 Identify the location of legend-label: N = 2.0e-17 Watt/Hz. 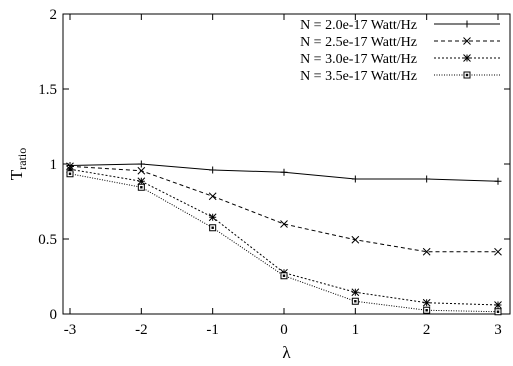
(358, 25).